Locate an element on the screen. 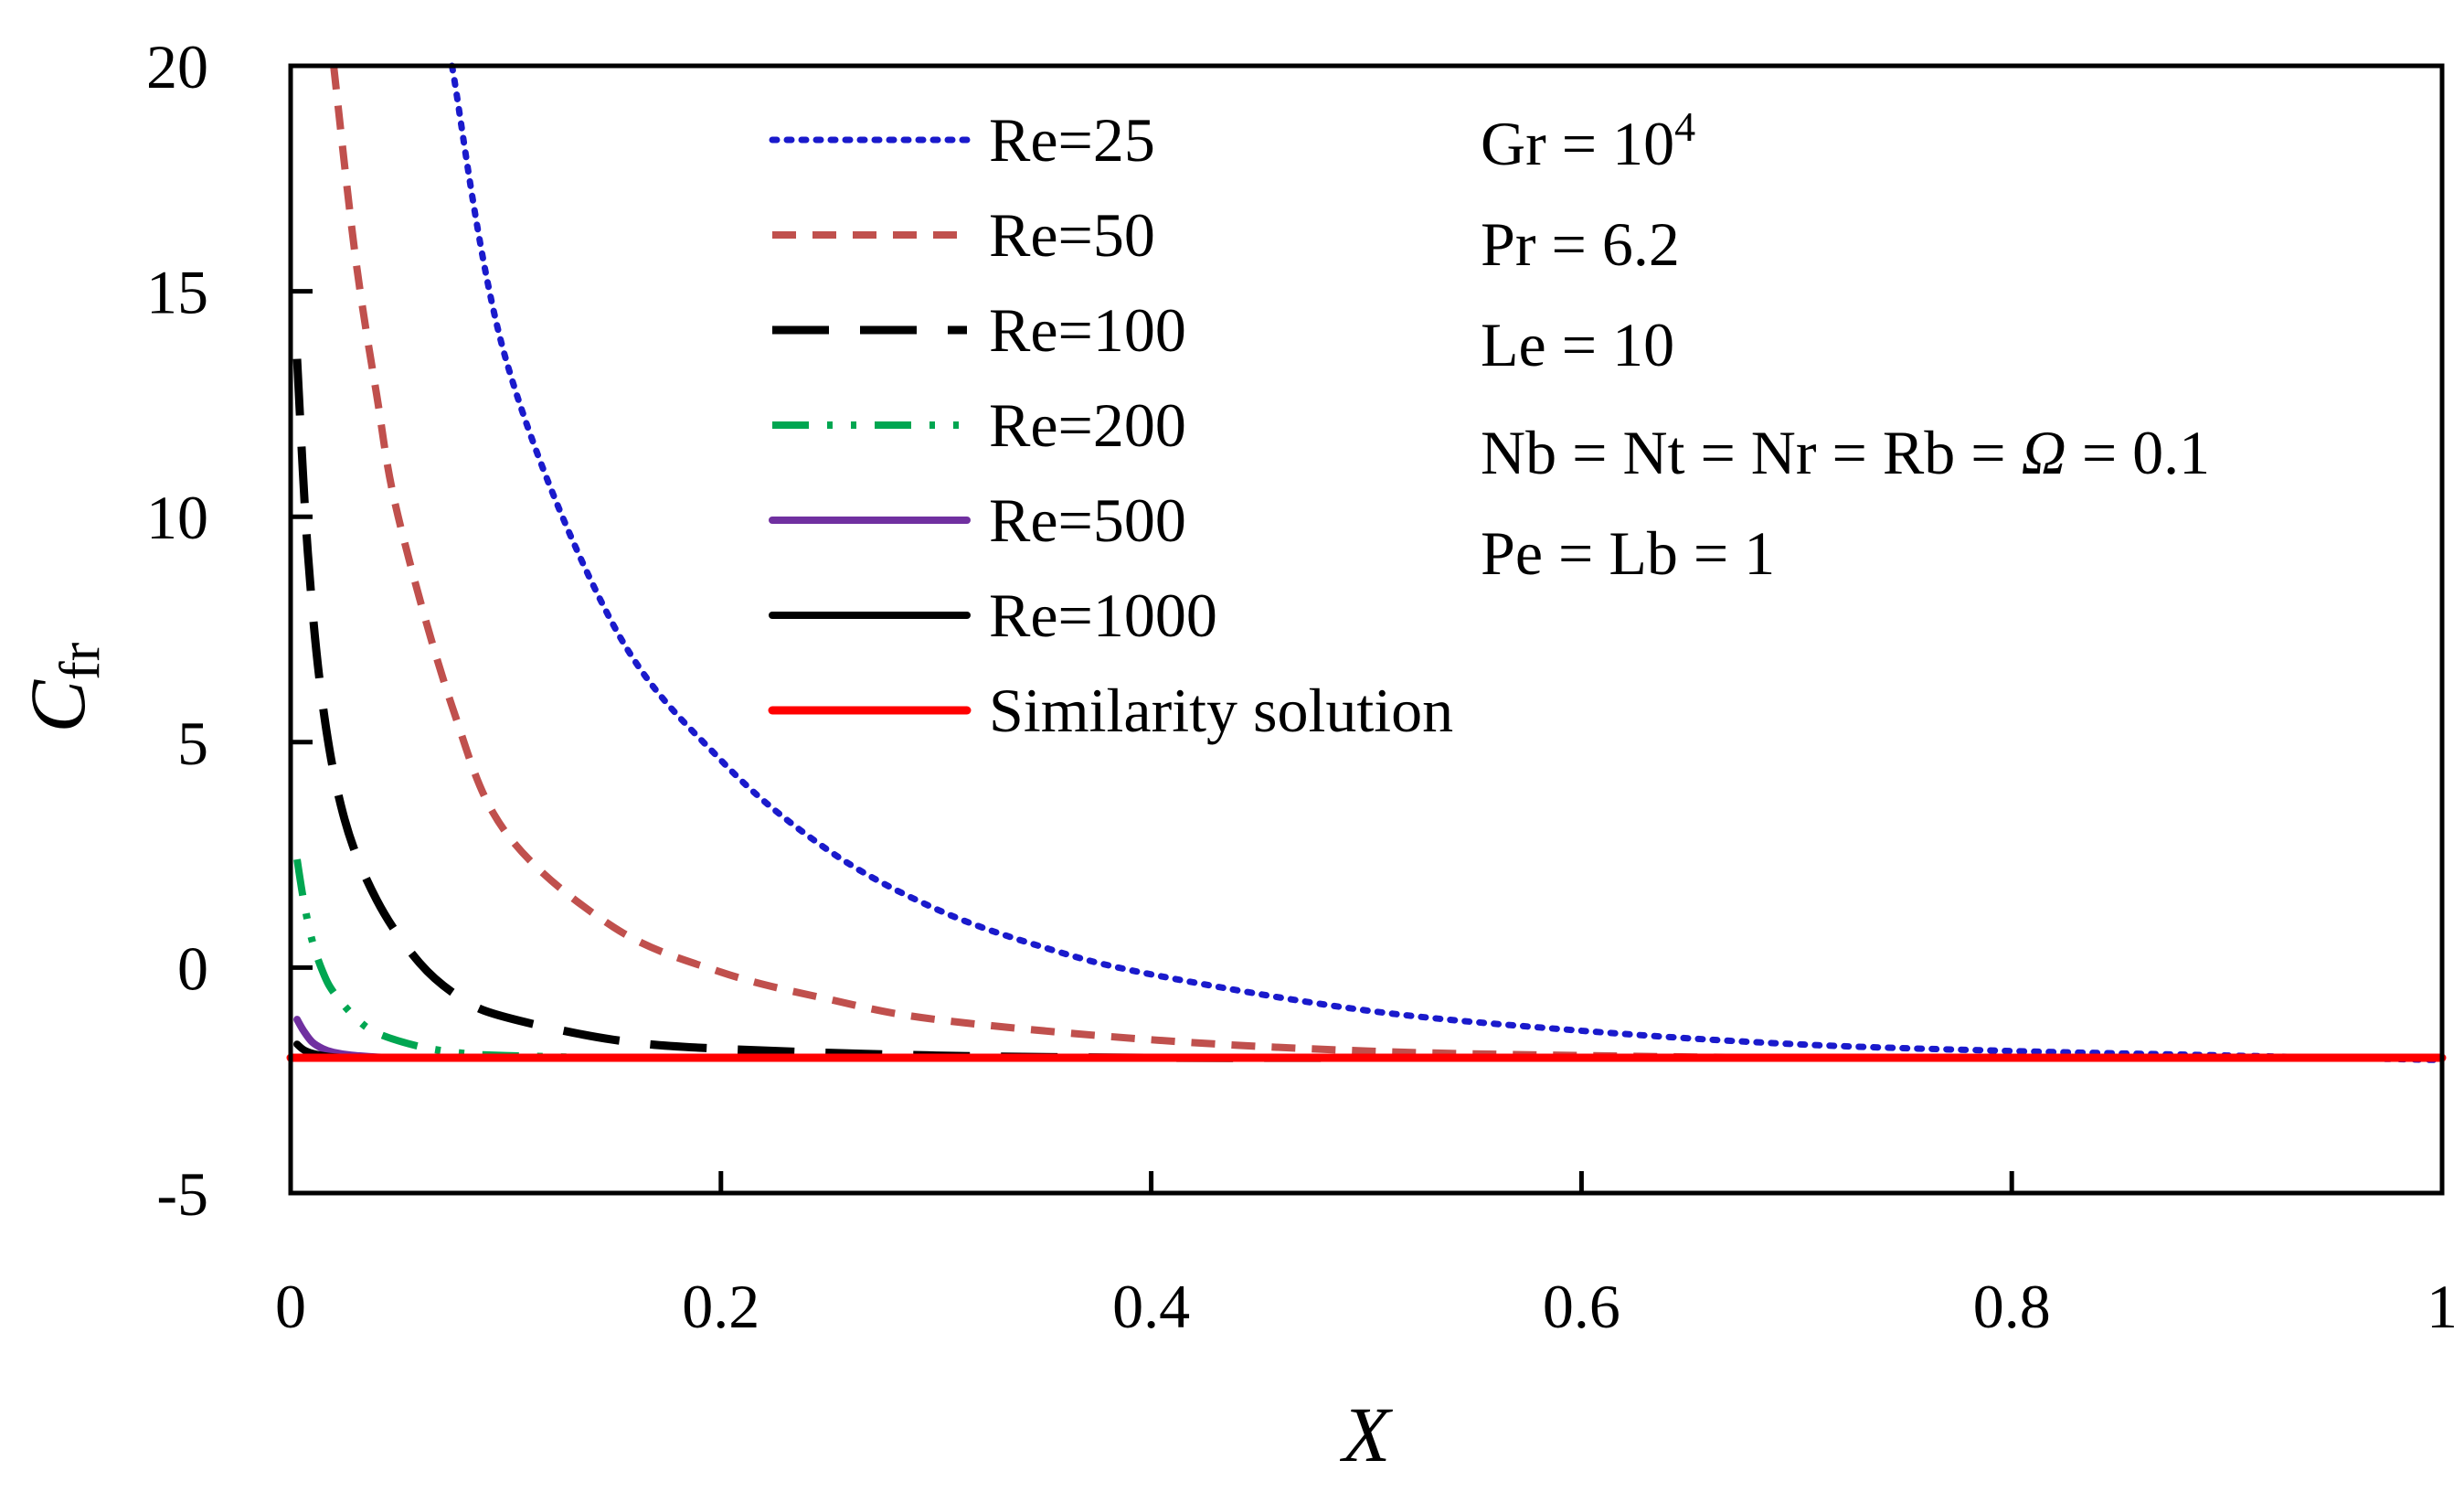 This screenshot has width=2464, height=1492. y-axis-title-sub: fr is located at coordinates (80, 661).